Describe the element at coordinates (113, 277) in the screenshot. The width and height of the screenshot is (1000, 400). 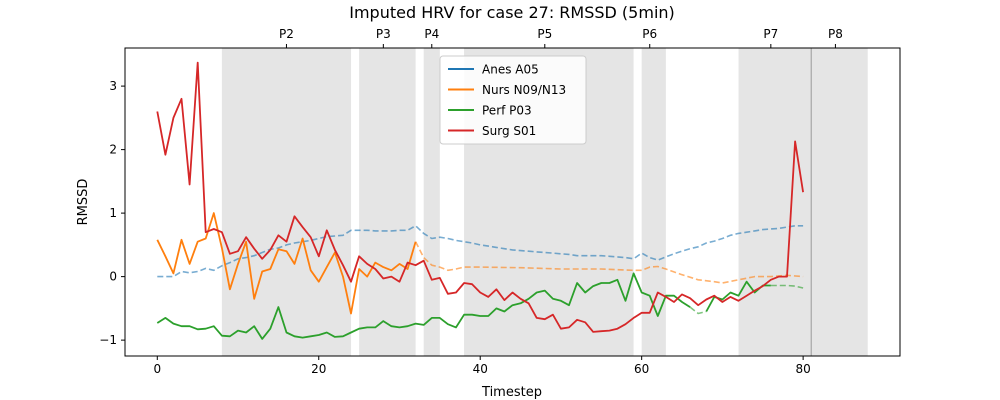
I see `y-tick-label: 0` at that location.